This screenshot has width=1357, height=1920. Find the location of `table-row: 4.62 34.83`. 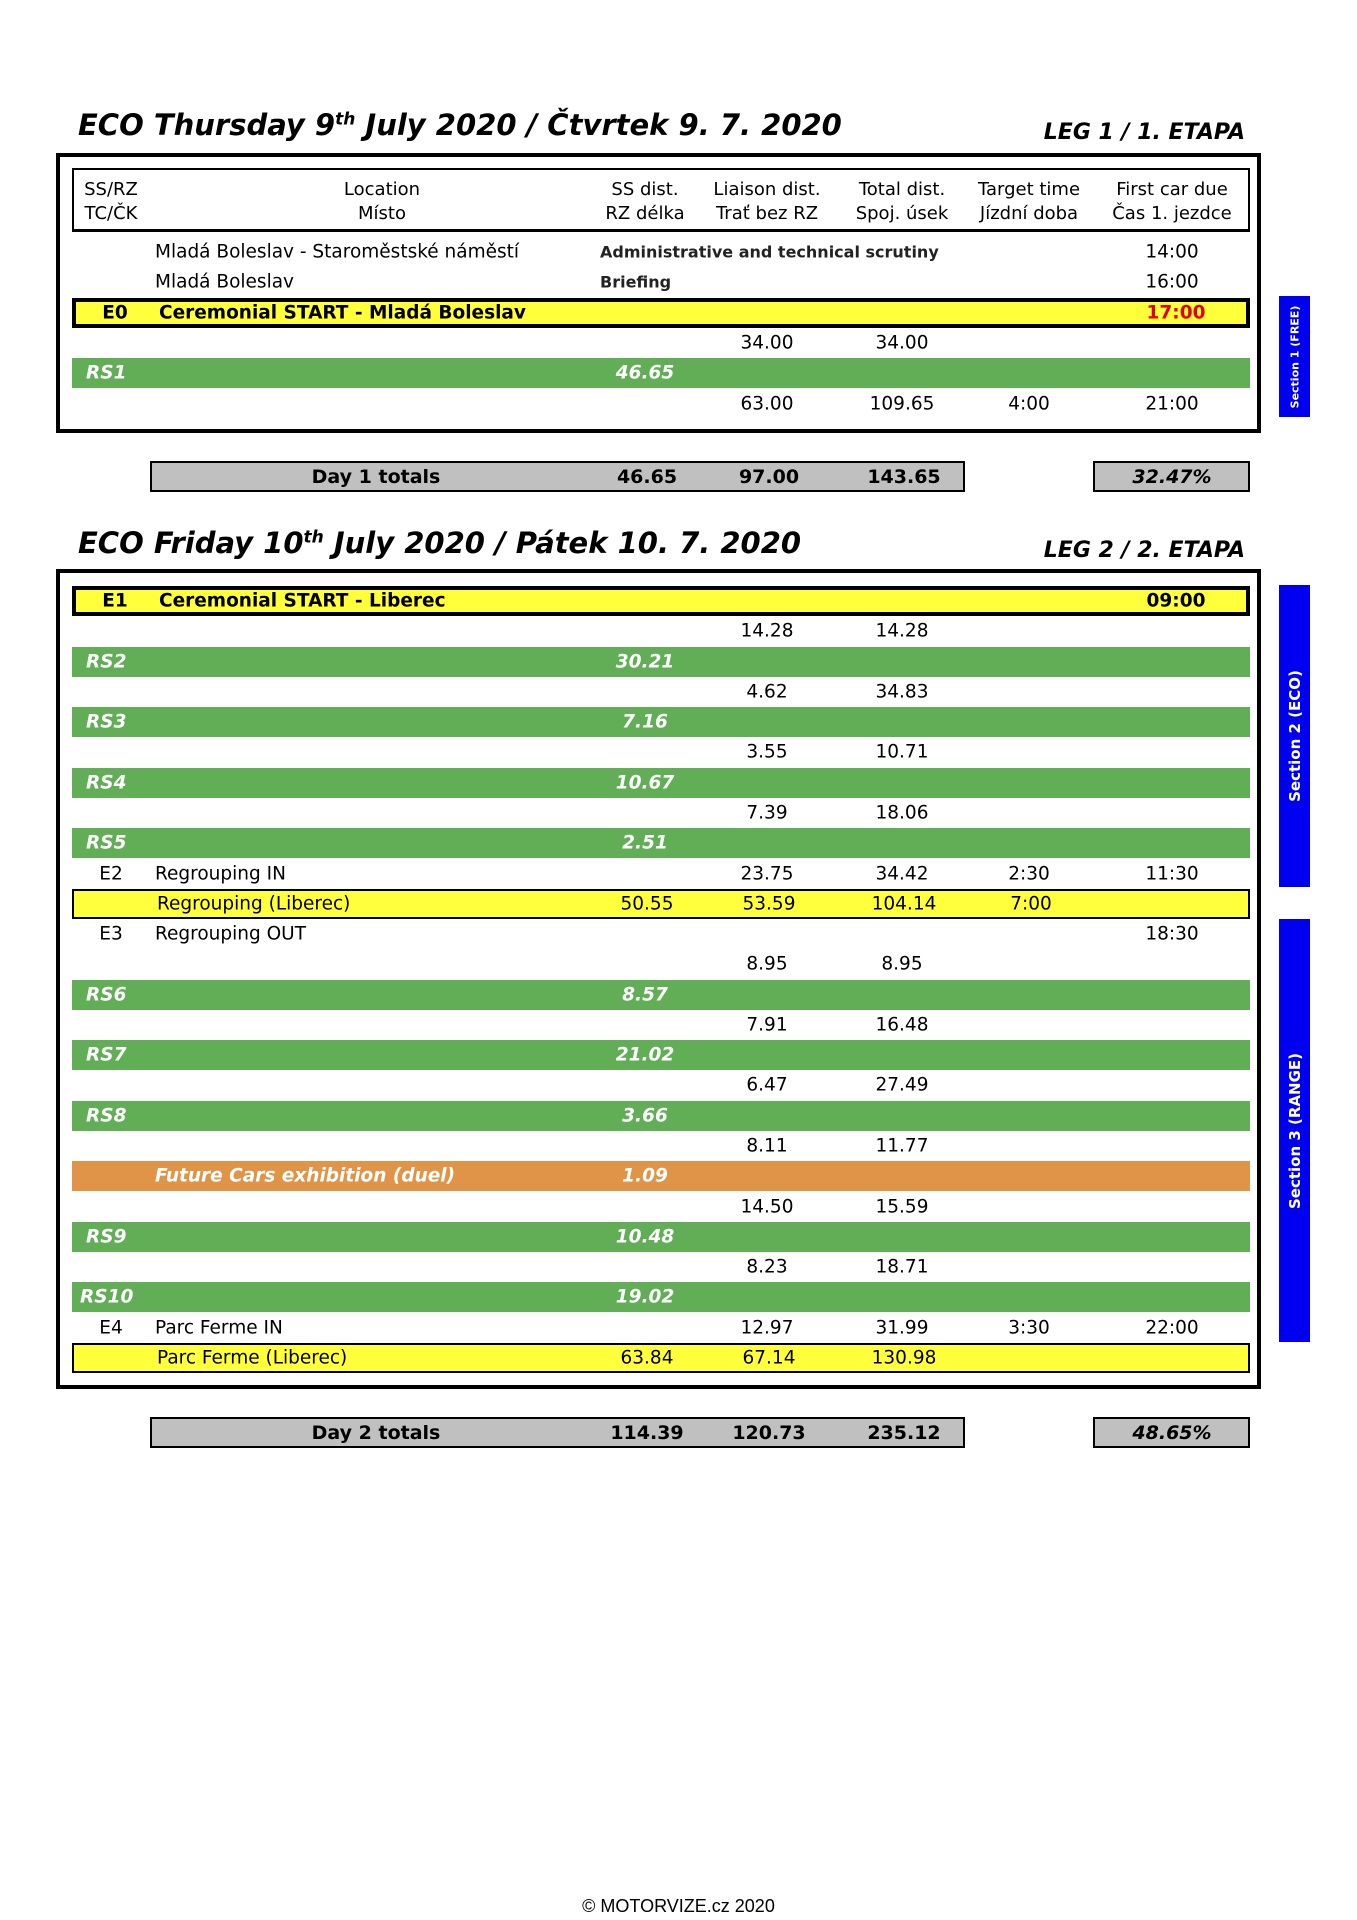

table-row: 4.62 34.83 is located at coordinates (661, 692).